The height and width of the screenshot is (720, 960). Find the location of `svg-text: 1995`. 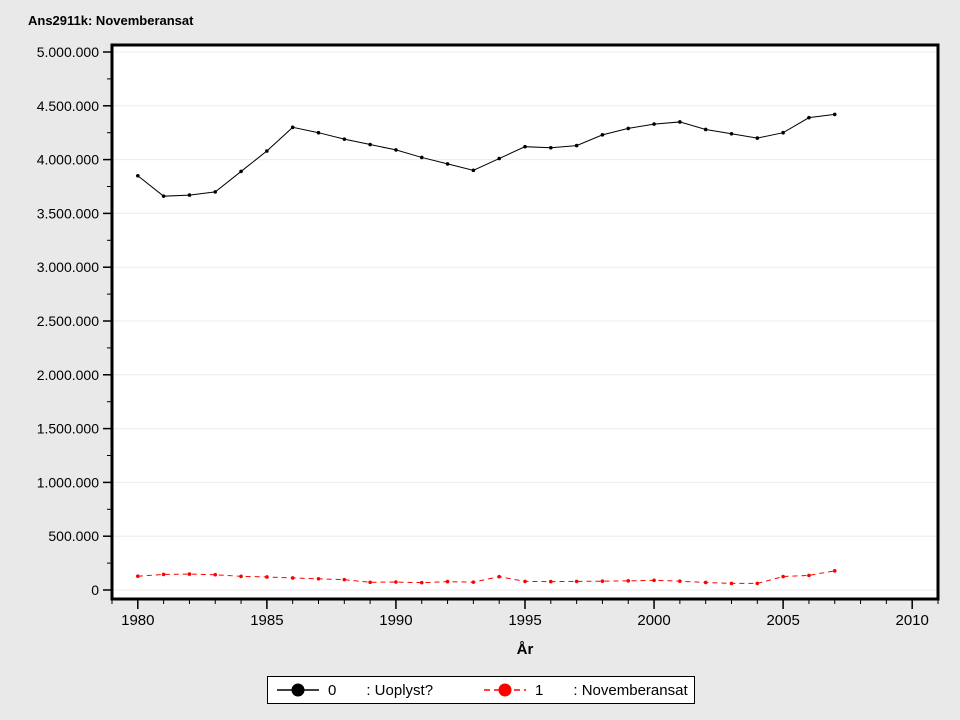

svg-text: 1995 is located at coordinates (524, 620).